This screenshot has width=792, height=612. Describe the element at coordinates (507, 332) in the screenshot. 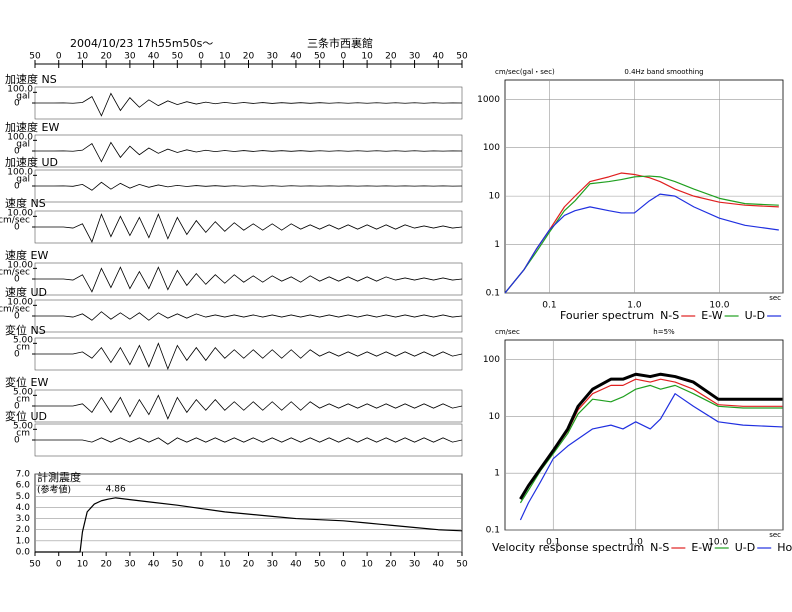

I see `y-axis-label: cm/sec` at that location.